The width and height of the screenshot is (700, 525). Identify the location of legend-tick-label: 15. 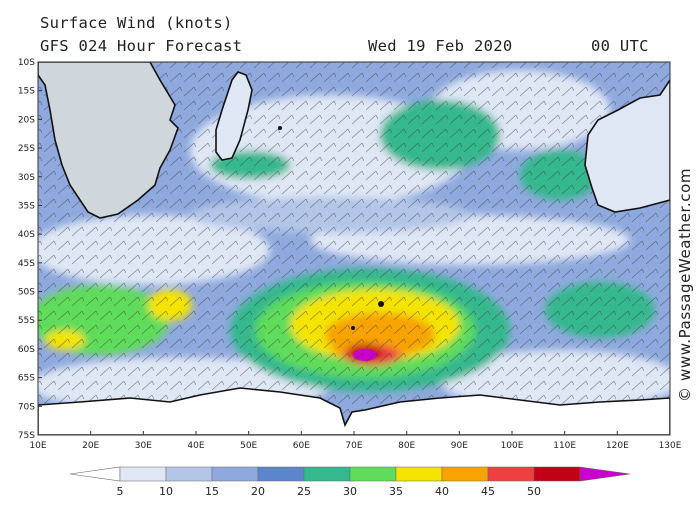
(212, 491).